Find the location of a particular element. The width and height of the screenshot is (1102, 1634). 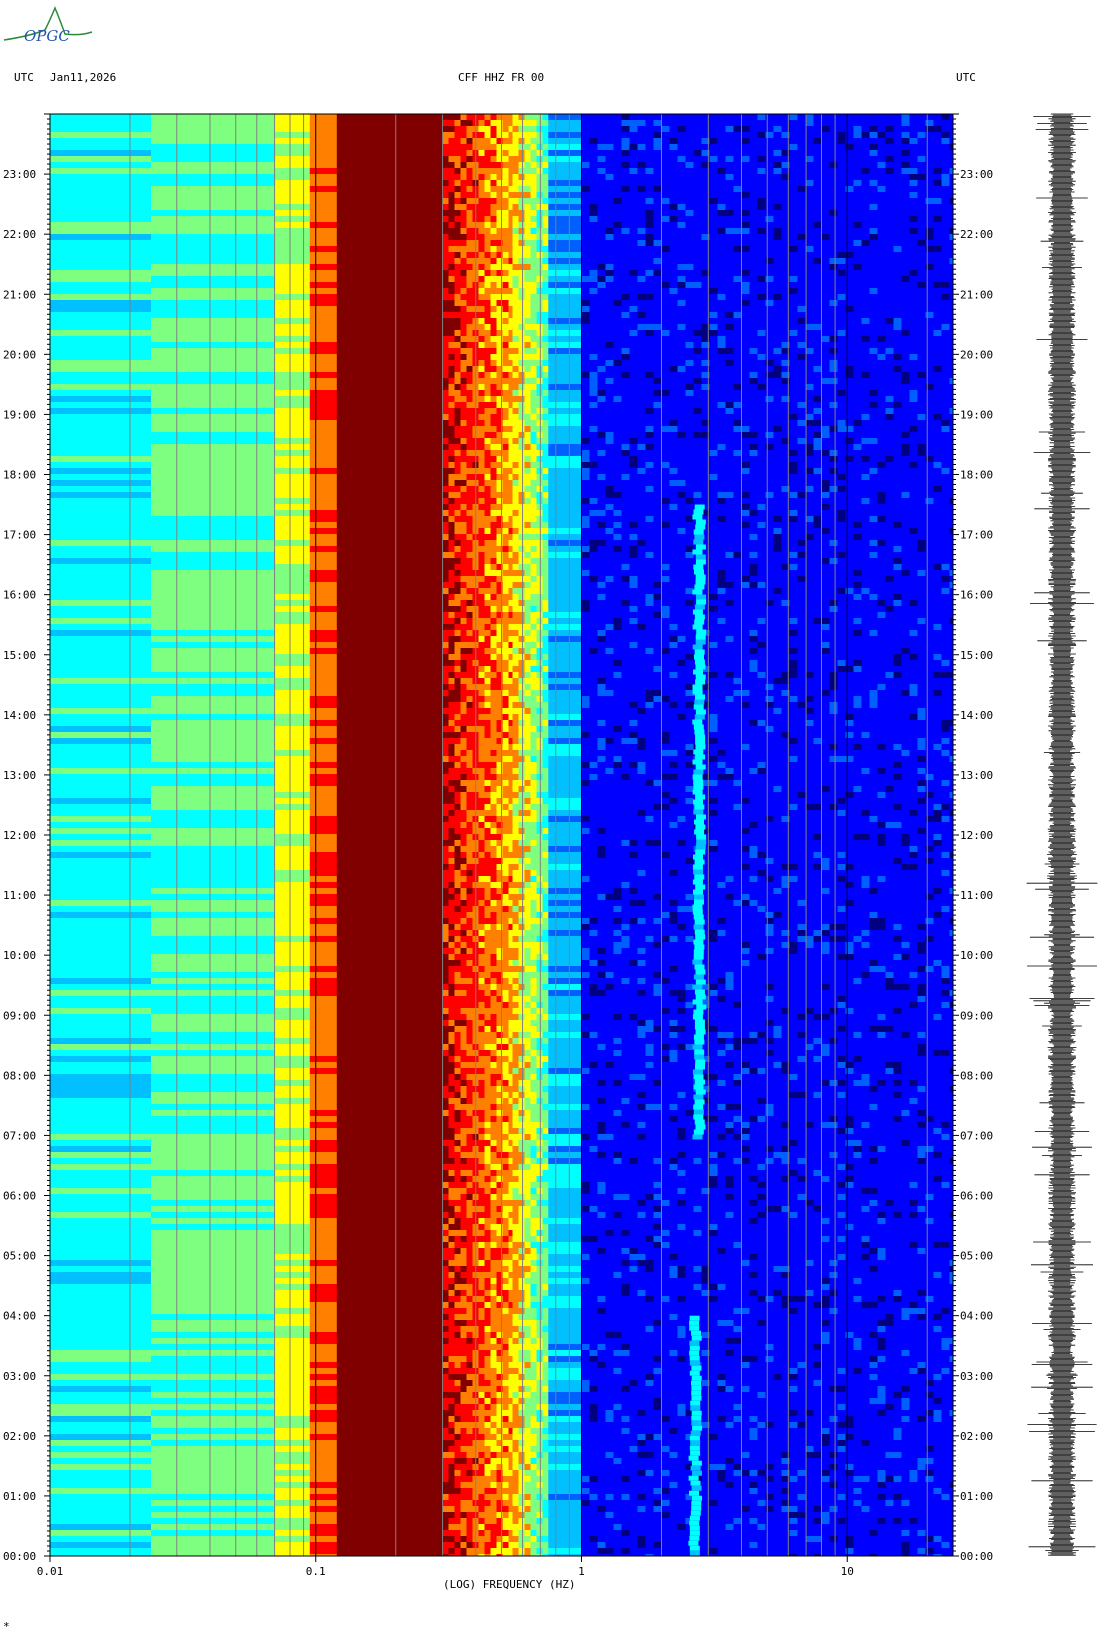

y-tick-label-right: 15:00 is located at coordinates (976, 655).